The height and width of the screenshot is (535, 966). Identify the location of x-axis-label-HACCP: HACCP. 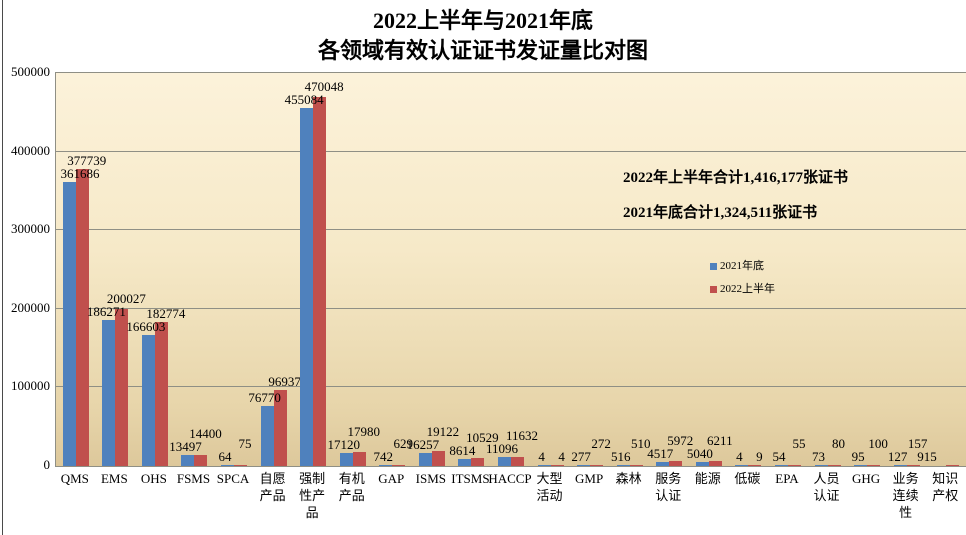
(510, 478).